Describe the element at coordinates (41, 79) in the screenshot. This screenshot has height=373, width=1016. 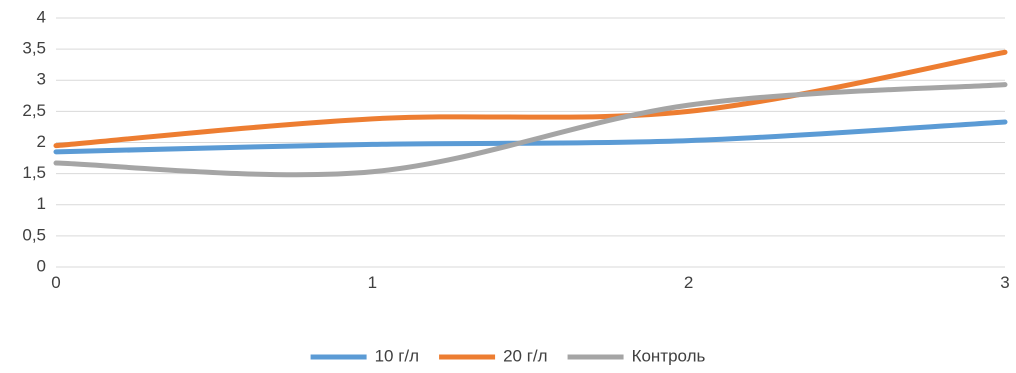
I see `y-tick-label-6: 3` at that location.